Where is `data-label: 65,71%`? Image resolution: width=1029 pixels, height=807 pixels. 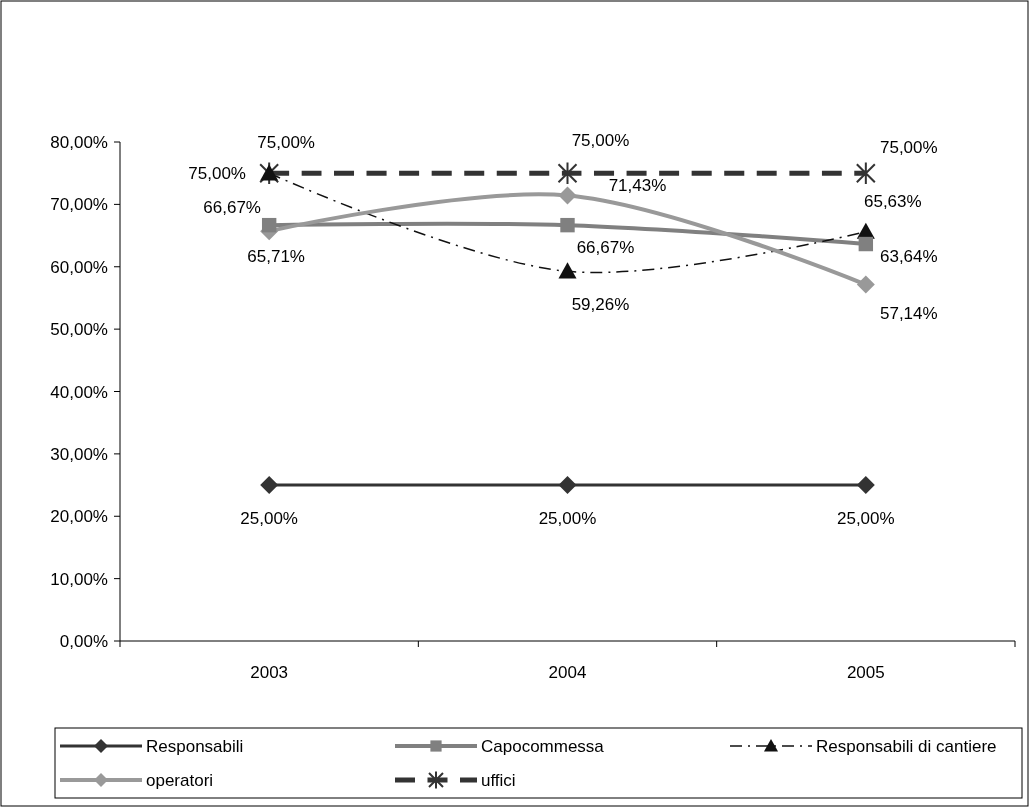 data-label: 65,71% is located at coordinates (276, 257).